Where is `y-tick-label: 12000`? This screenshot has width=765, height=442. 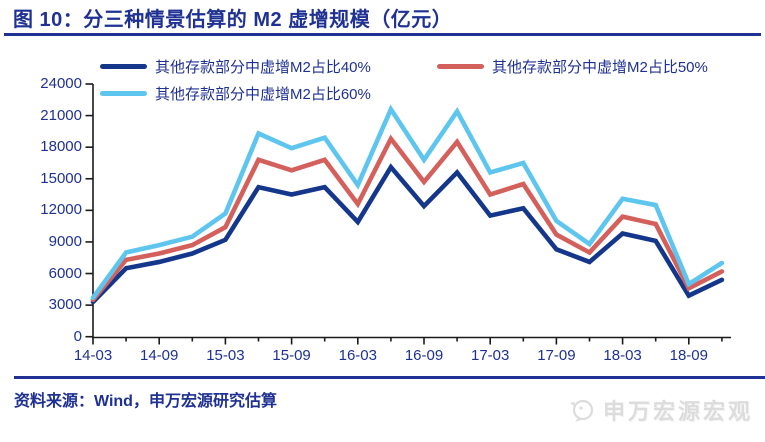
y-tick-label: 12000 is located at coordinates (61, 210).